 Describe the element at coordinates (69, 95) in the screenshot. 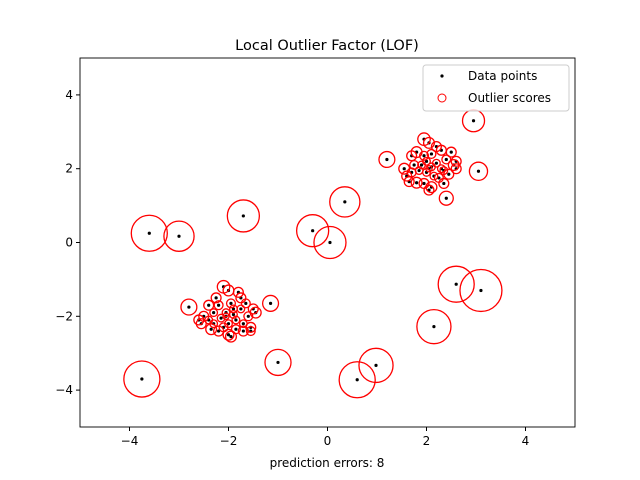

I see `y-tick-label: 4` at that location.